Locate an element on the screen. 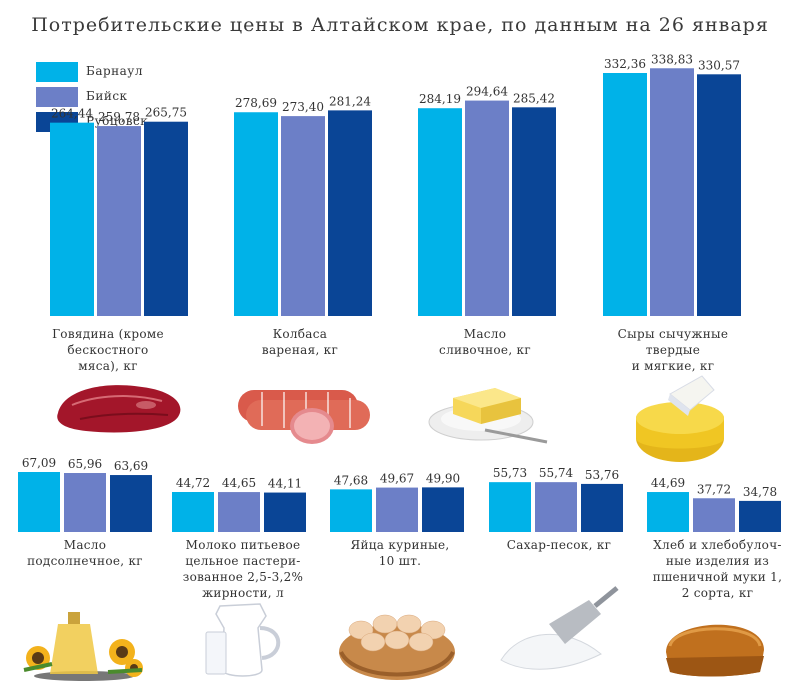 This screenshot has width=800, height=695. value-label-butter-biysk: 294,64 is located at coordinates (487, 92).